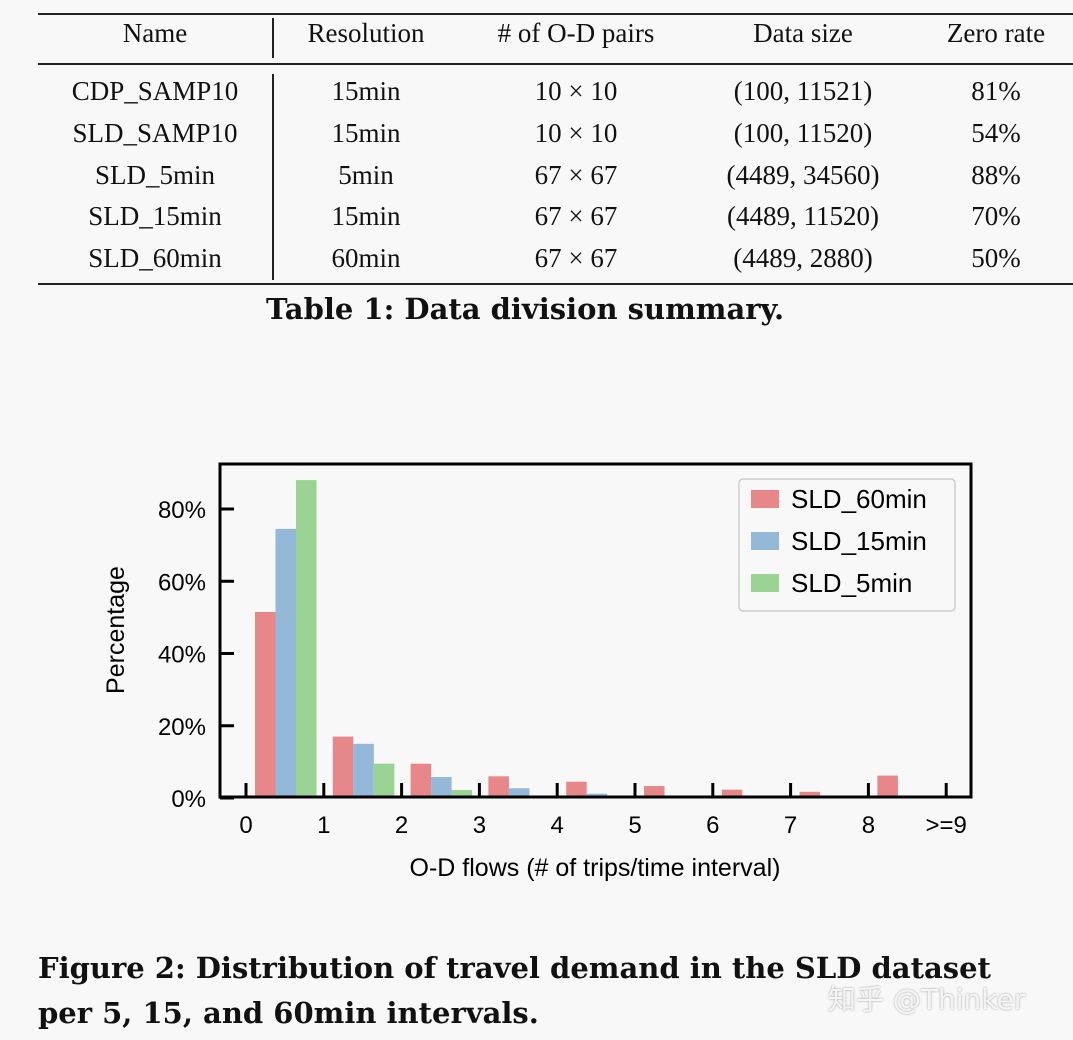  Describe the element at coordinates (155, 33) in the screenshot. I see `column-header: Name` at that location.